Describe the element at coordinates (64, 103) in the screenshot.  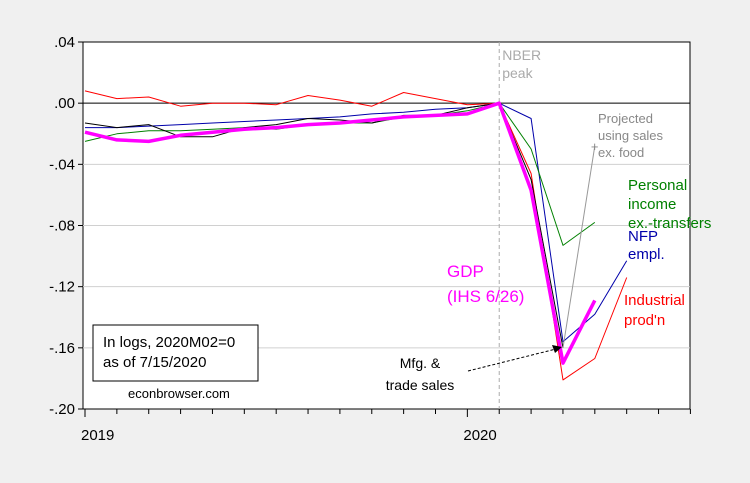
I see `y-tick-label: .00` at that location.